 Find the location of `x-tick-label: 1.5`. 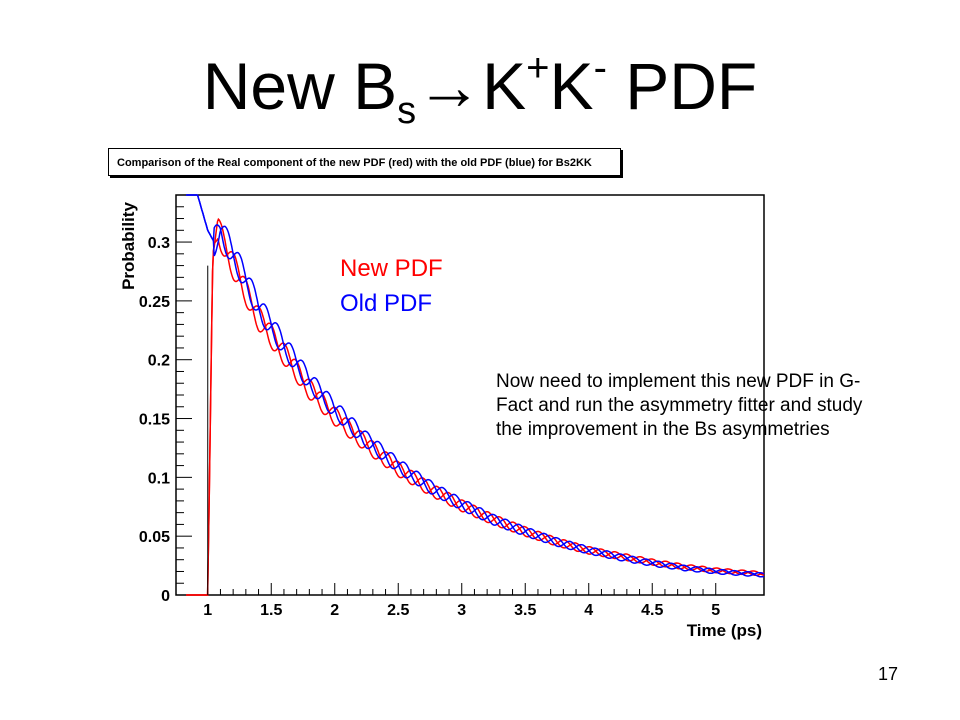

x-tick-label: 1.5 is located at coordinates (271, 610).